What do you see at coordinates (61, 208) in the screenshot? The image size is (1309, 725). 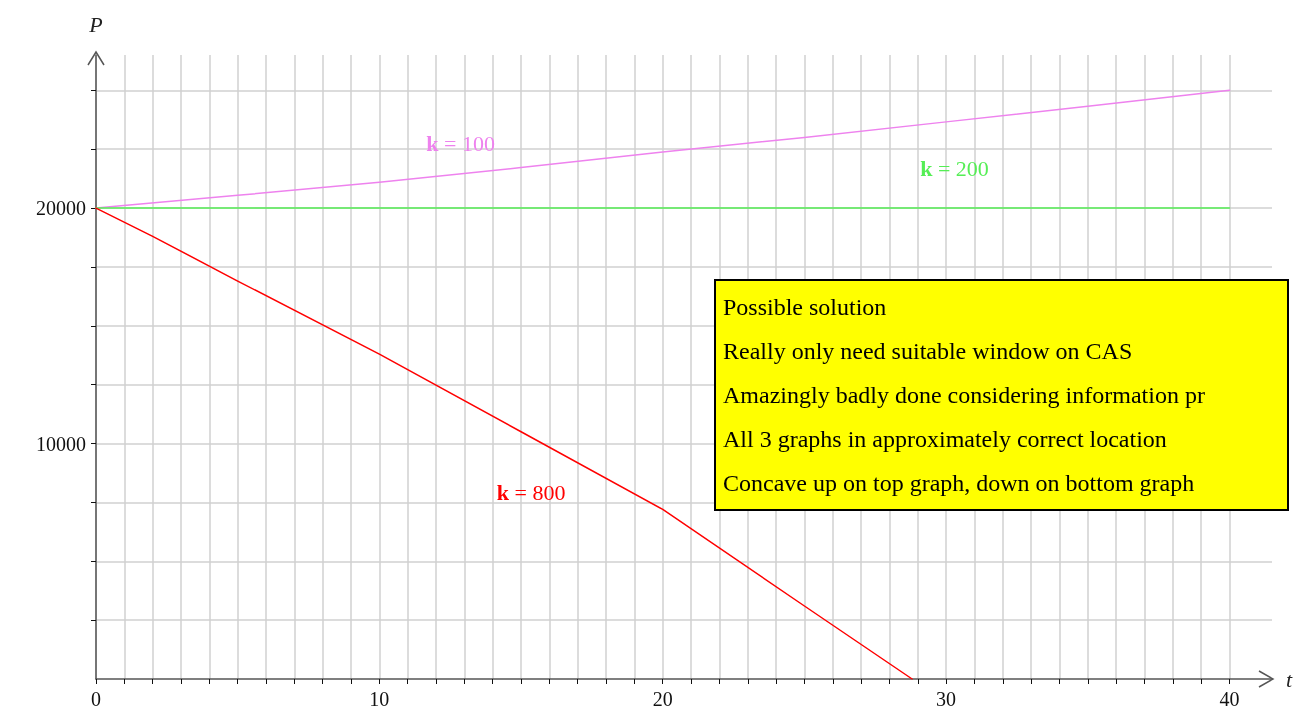 I see `y-tick-label: 20000` at bounding box center [61, 208].